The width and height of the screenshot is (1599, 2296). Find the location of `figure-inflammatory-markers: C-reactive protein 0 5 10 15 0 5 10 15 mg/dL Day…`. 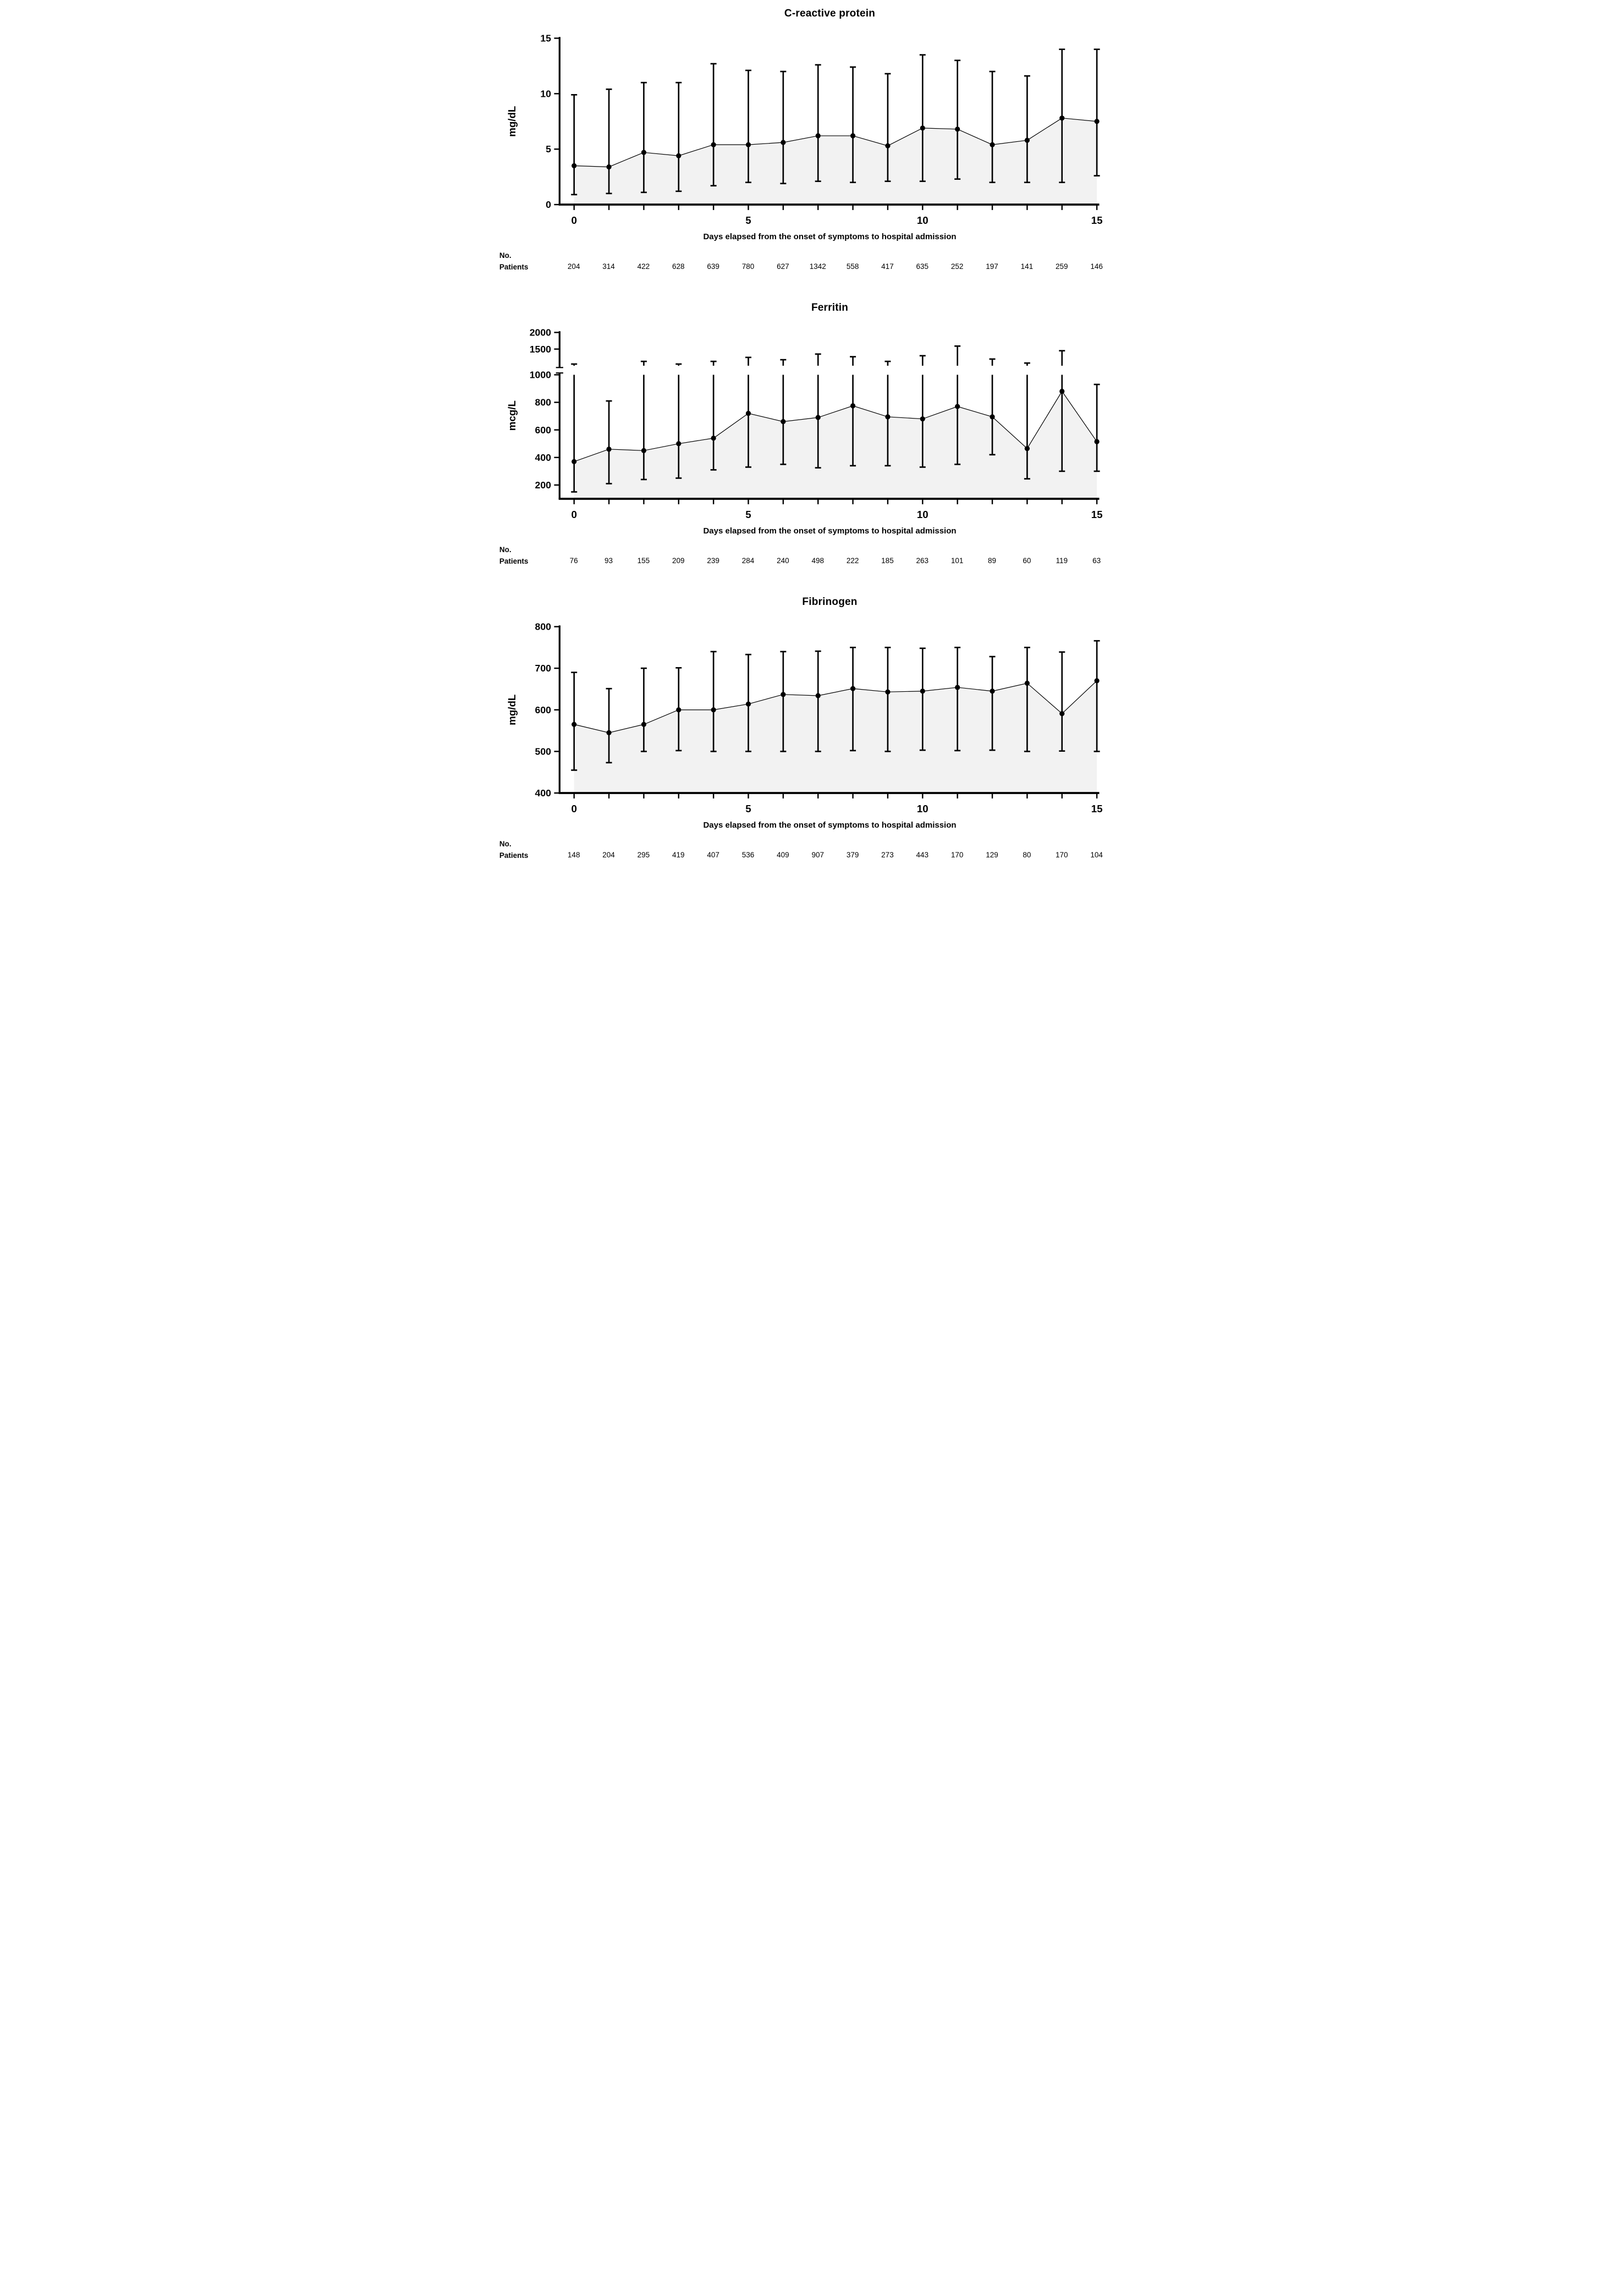

figure-inflammatory-markers: C-reactive protein 0 5 10 15 0 5 10 15 mg/dL Day… is located at coordinates (800, 434).